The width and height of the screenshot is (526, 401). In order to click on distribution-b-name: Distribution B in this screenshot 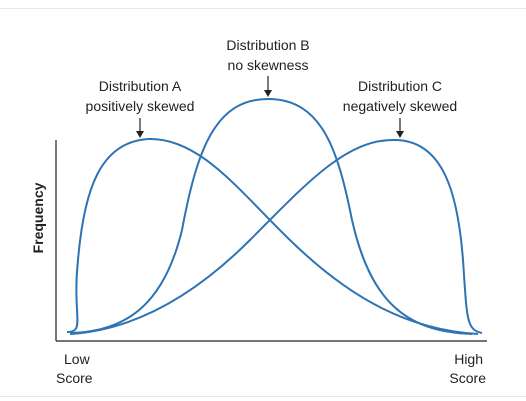, I will do `click(267, 45)`.